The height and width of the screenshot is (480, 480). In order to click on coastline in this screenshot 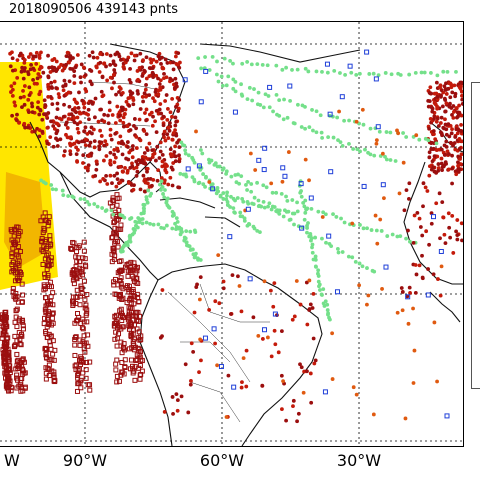, I will do `click(156, 362)`.